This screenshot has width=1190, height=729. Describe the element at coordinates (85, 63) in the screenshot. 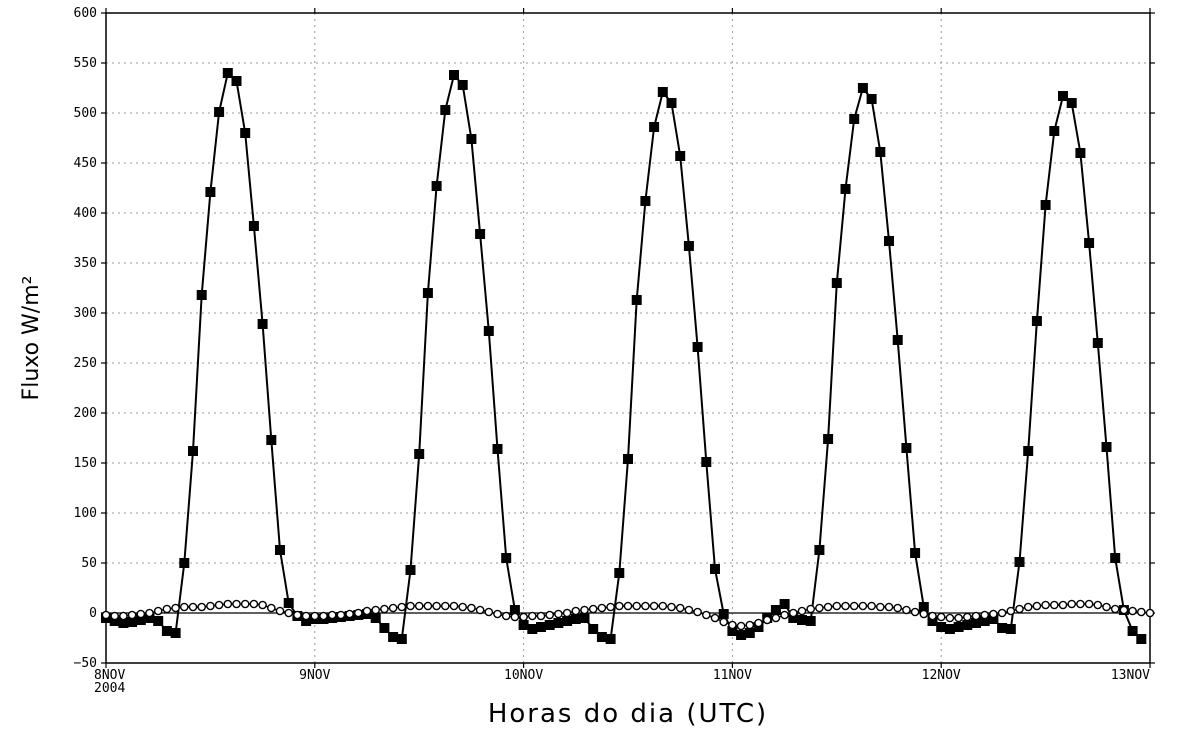

I see `y-tick-label: 550` at that location.